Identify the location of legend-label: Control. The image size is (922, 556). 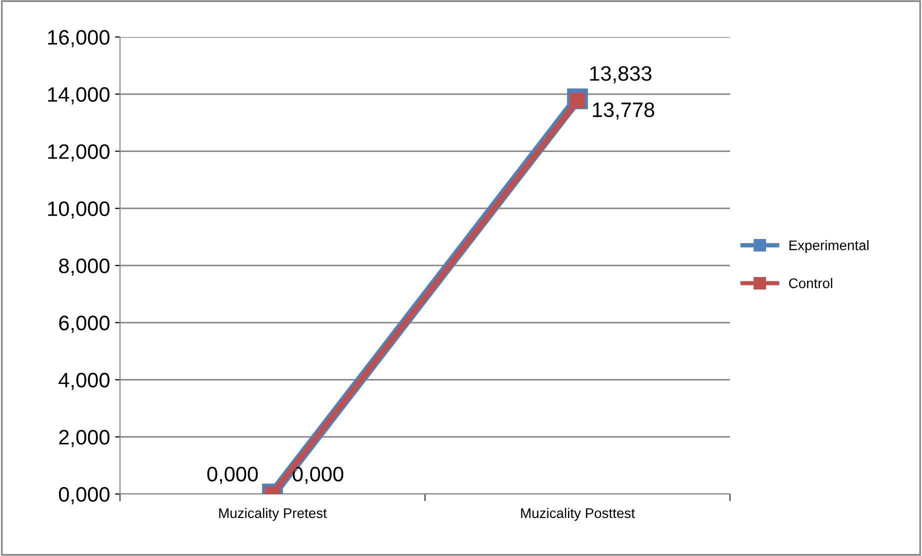
(810, 283).